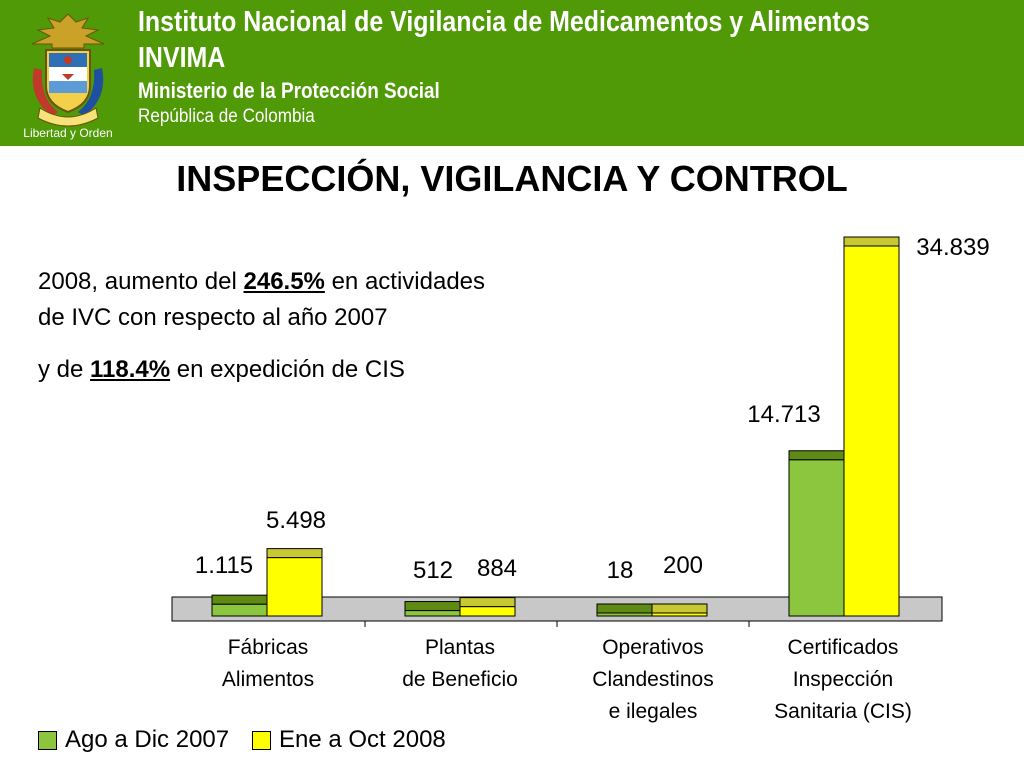  I want to click on data-label-0-1: 512, so click(433, 570).